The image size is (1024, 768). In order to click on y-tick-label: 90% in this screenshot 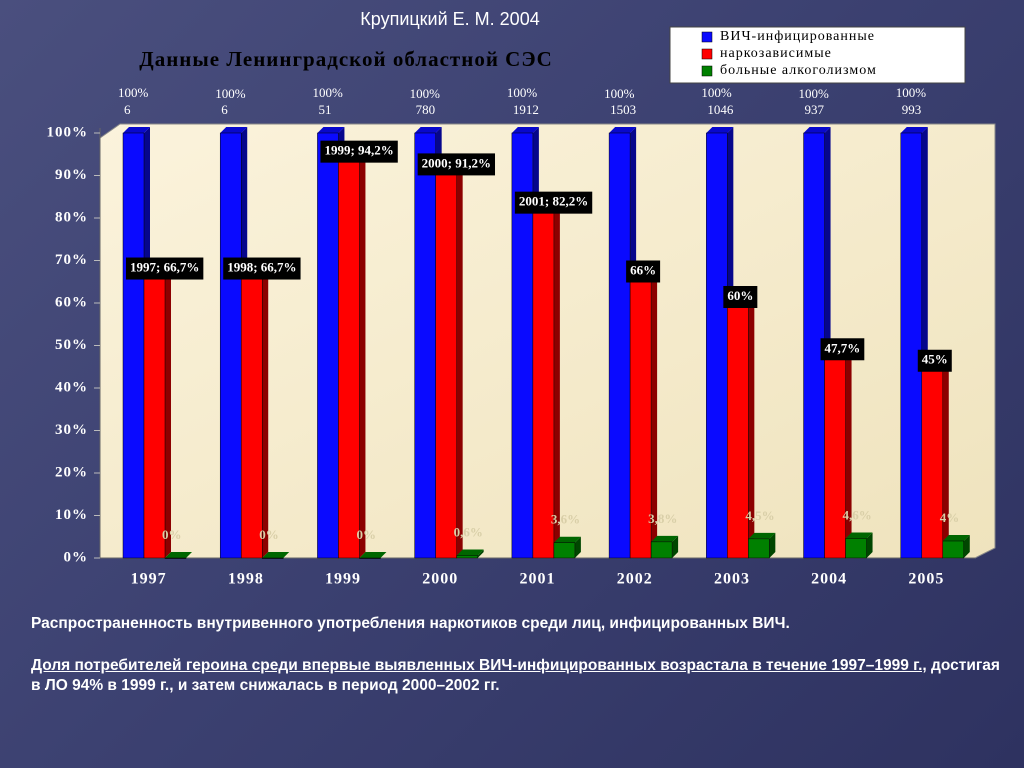, I will do `click(71, 175)`.